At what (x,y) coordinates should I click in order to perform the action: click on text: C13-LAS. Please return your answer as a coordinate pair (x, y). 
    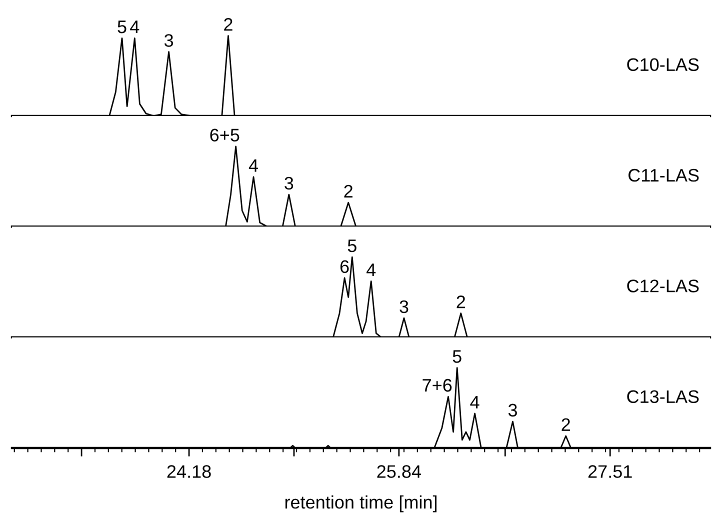
    Looking at the image, I should click on (663, 397).